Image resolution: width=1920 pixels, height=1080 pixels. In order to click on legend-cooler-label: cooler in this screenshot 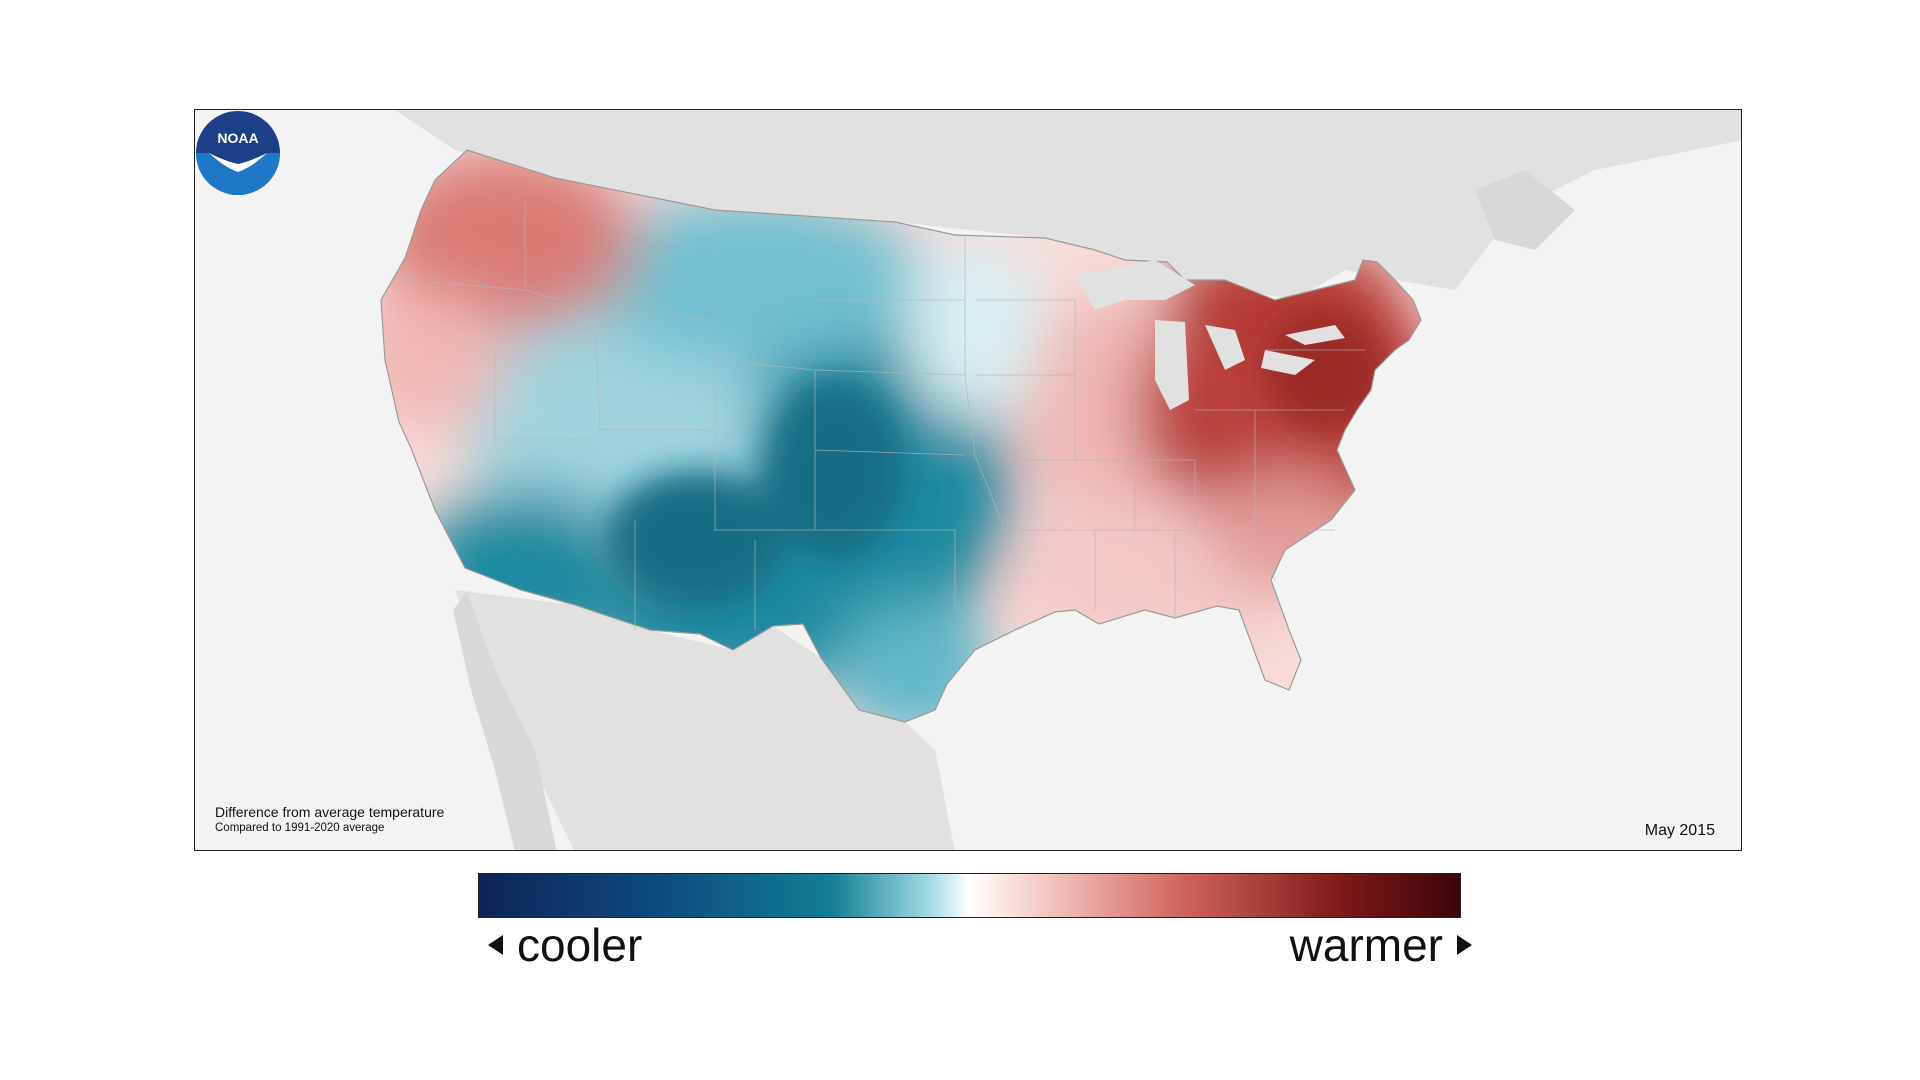, I will do `click(580, 945)`.